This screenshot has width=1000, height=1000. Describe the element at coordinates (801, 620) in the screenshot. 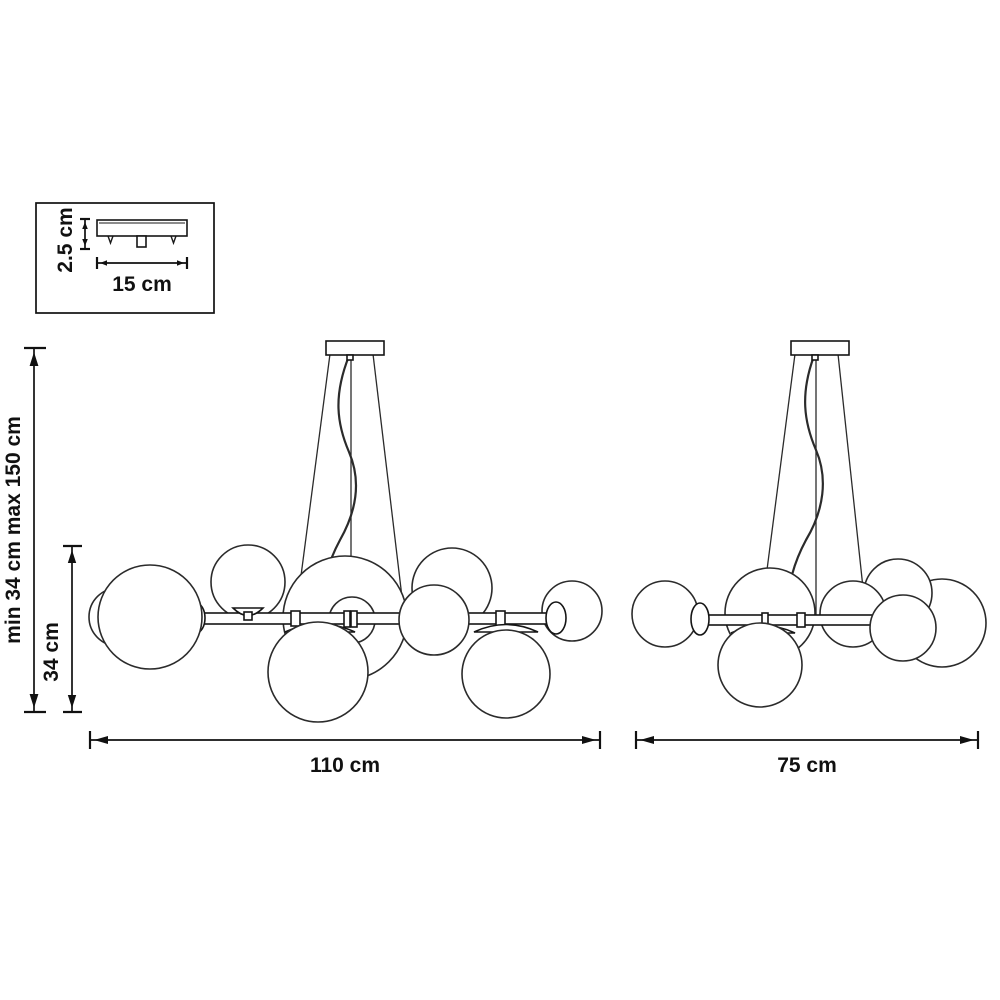

I see `side-arm-joint` at that location.